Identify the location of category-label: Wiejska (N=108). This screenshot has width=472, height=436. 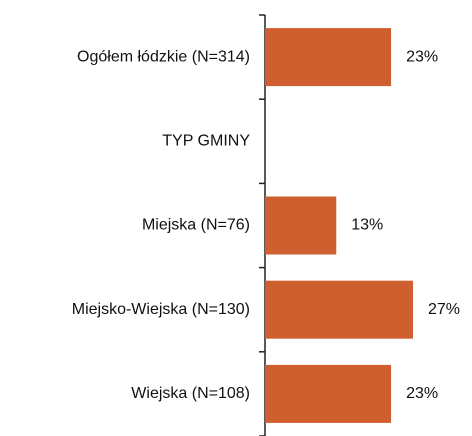
(190, 393).